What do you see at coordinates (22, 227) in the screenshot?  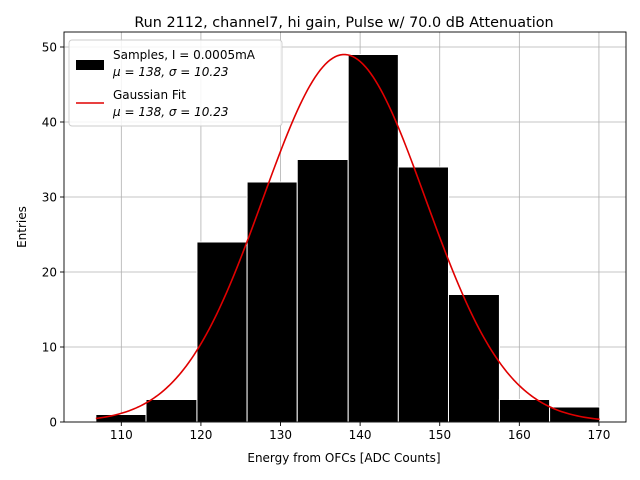 I see `y-axis-label: Entries` at bounding box center [22, 227].